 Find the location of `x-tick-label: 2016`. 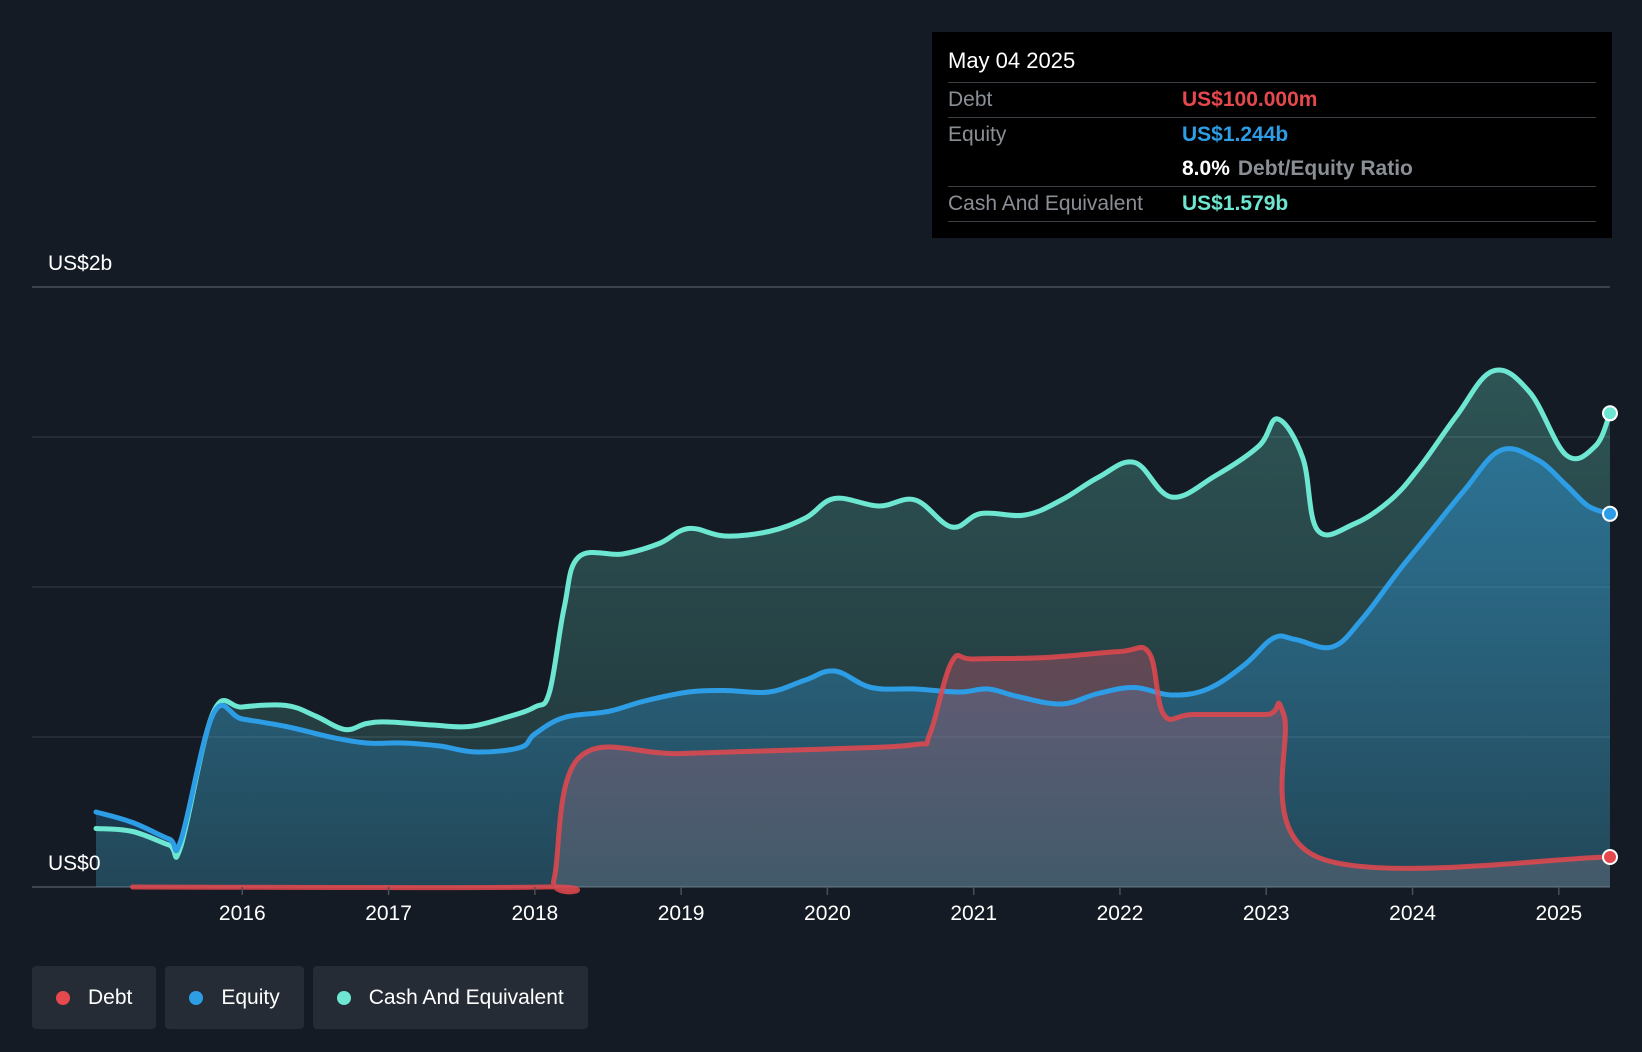

x-tick-label: 2016 is located at coordinates (242, 913).